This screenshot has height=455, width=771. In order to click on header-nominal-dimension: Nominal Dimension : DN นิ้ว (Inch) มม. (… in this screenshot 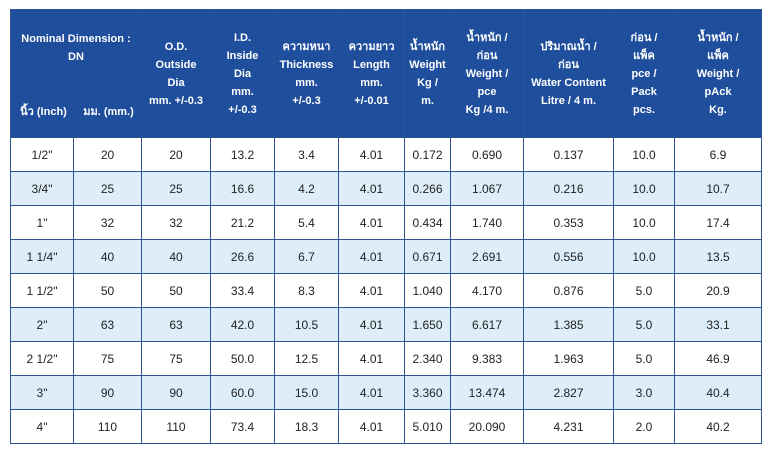, I will do `click(76, 73)`.